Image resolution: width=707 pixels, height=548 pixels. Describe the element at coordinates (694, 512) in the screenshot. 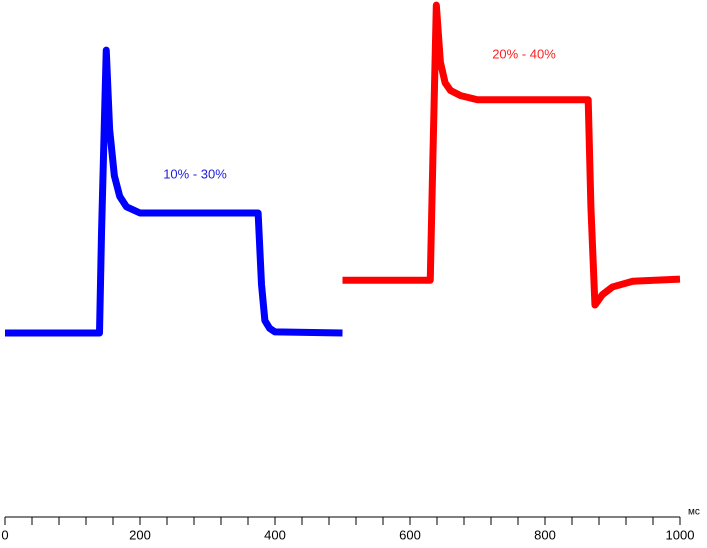

I see `x-axis-label: мс` at that location.